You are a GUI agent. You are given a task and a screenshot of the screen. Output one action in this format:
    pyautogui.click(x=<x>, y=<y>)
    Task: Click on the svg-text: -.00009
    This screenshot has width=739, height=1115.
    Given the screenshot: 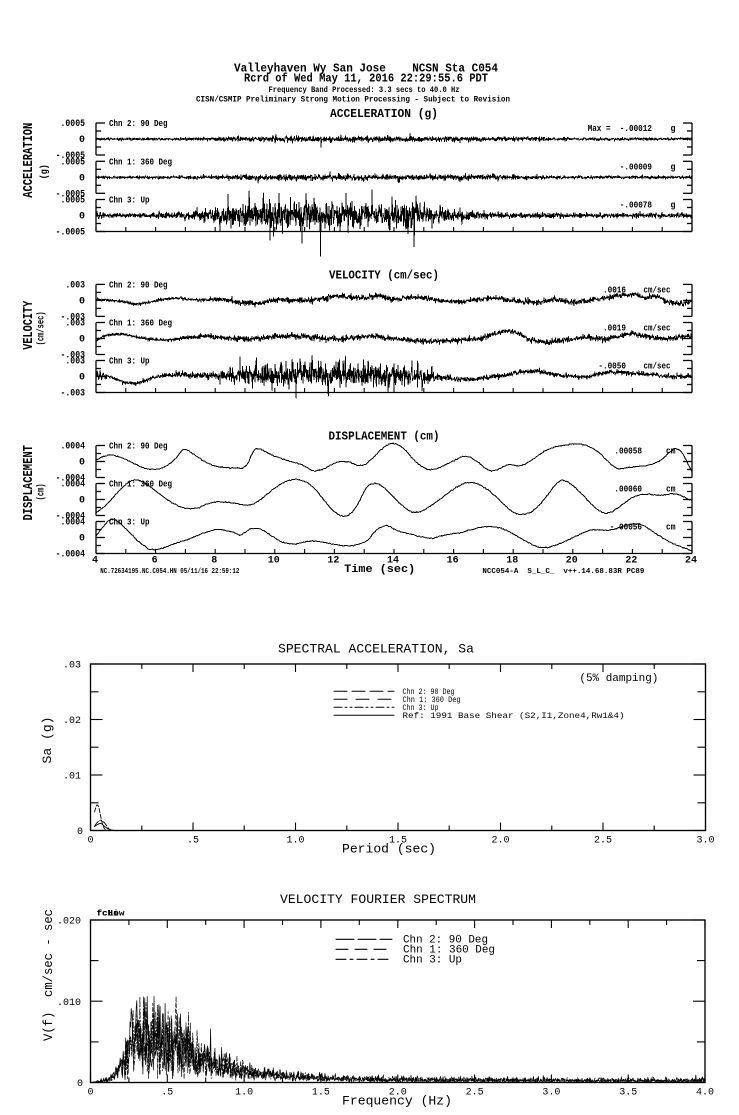 What is the action you would take?
    pyautogui.click(x=636, y=166)
    